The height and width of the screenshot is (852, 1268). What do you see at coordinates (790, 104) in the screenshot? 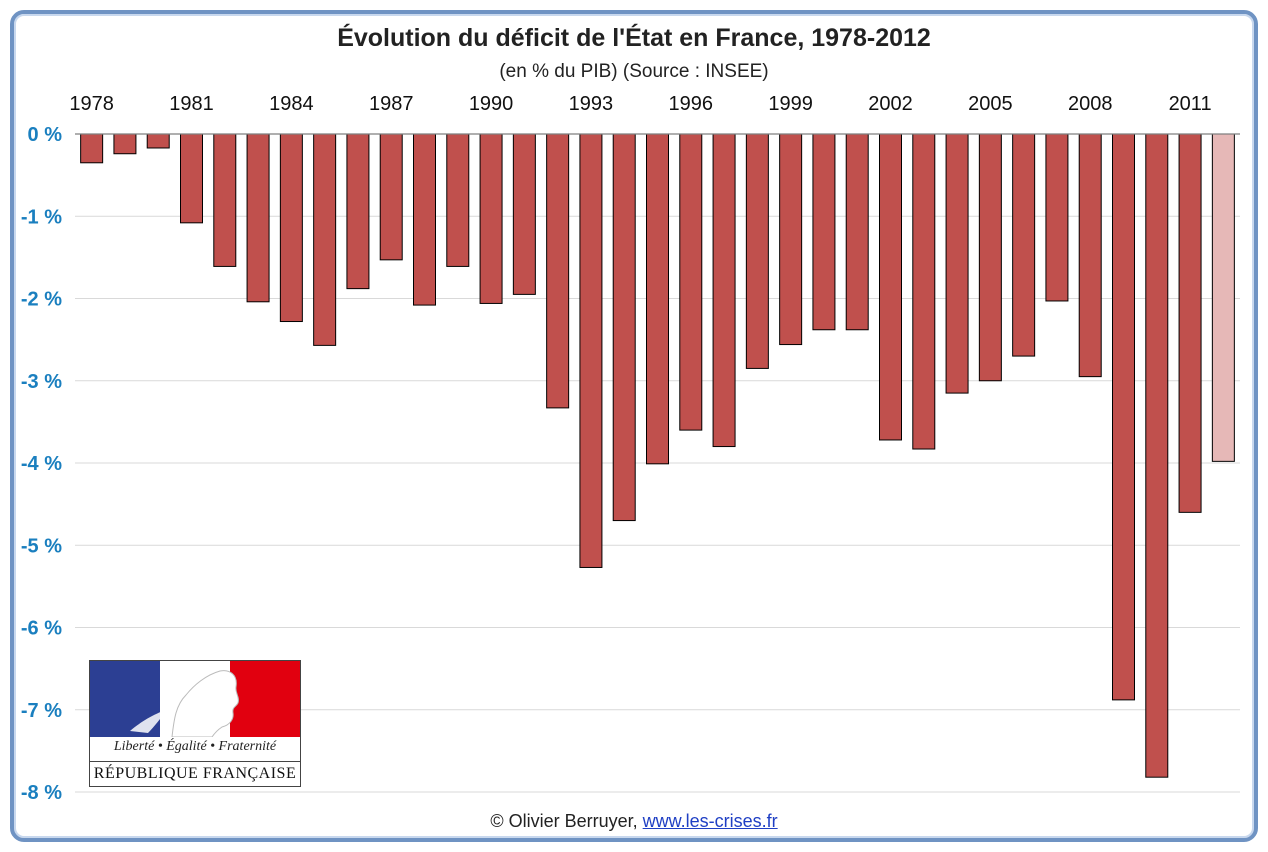
I see `x-tick-label: 1999` at bounding box center [790, 104].